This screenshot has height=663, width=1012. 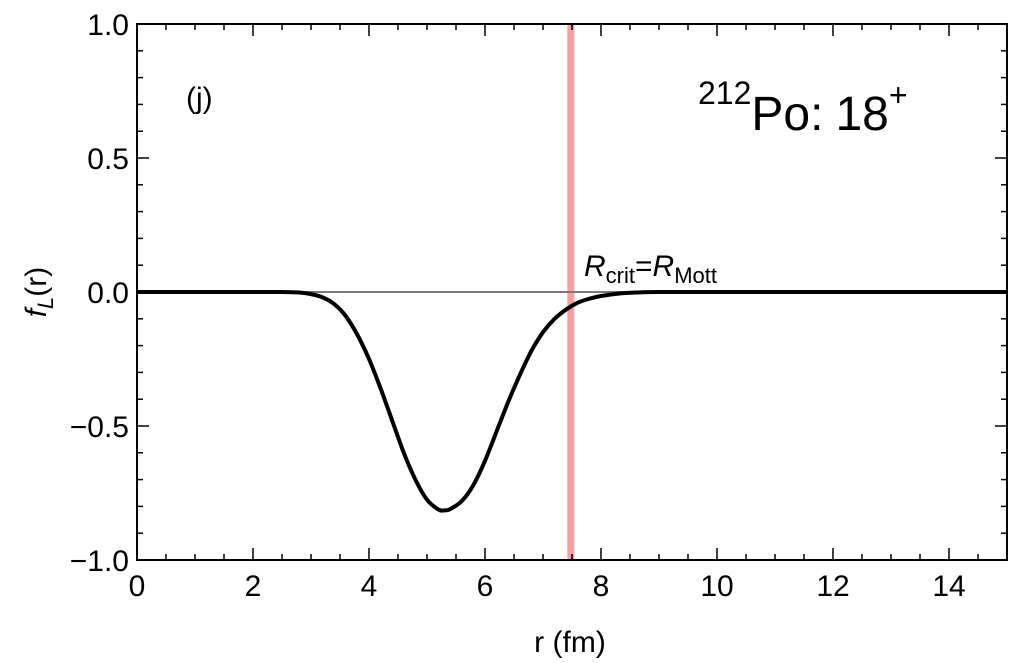 I want to click on x-tick-label: 14, so click(x=948, y=586).